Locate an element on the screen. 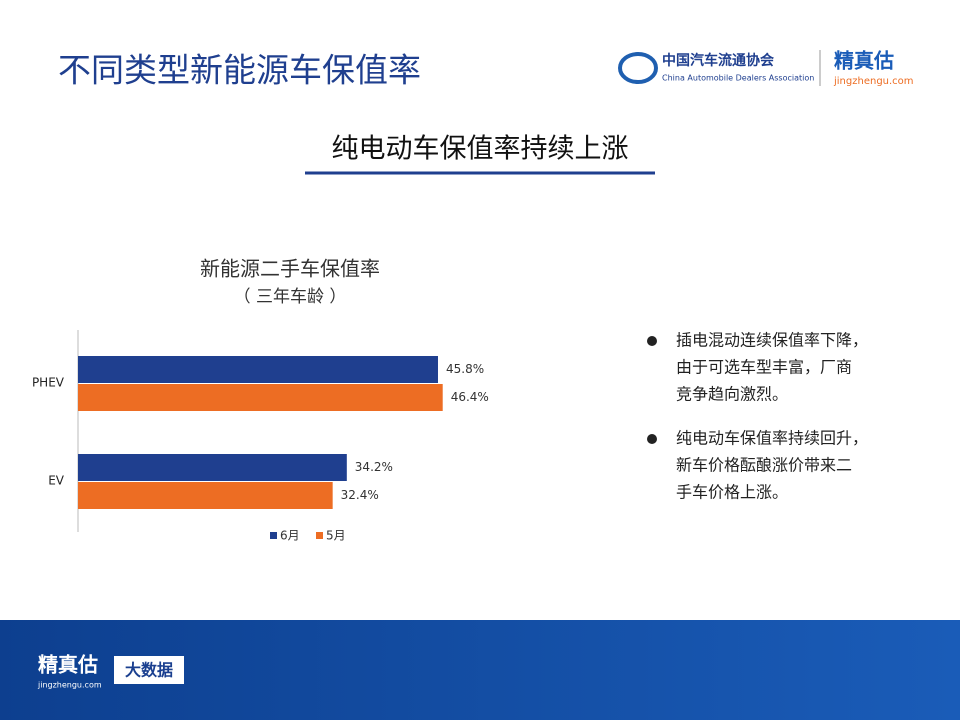 This screenshot has height=720, width=960. chart-subtitle: （ 三年车龄 ） is located at coordinates (290, 297).